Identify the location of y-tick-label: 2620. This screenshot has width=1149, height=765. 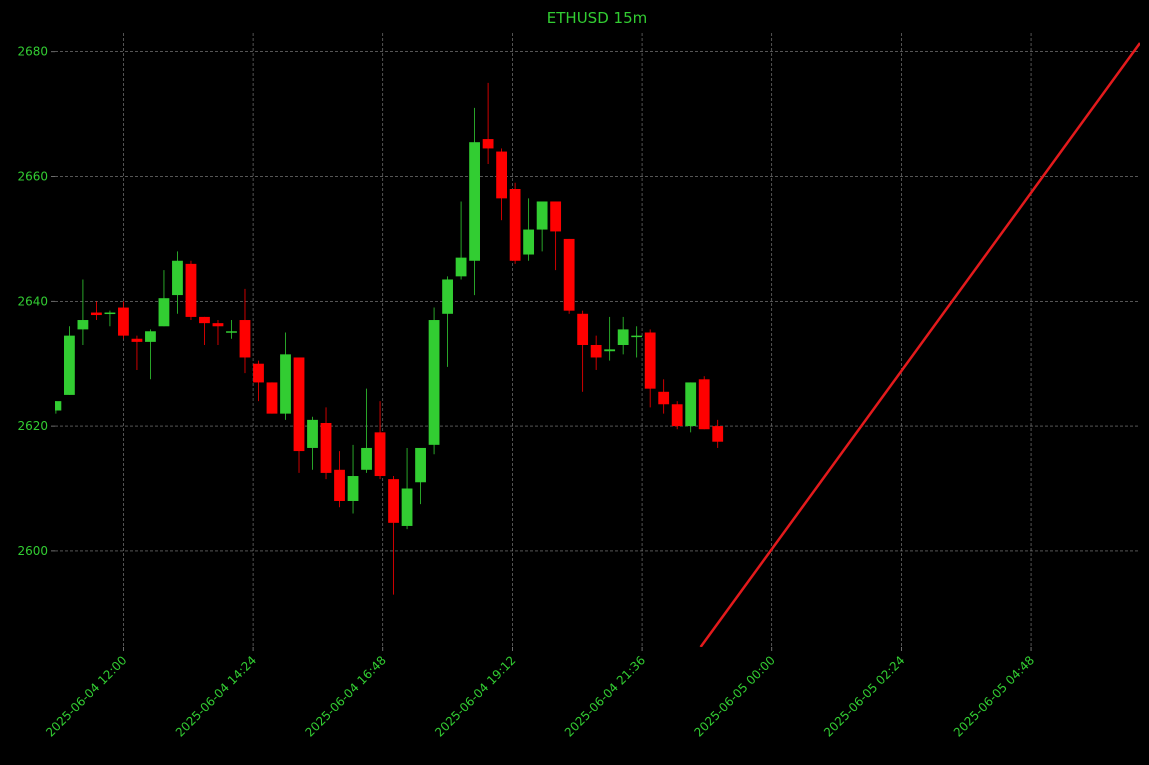
(32, 426).